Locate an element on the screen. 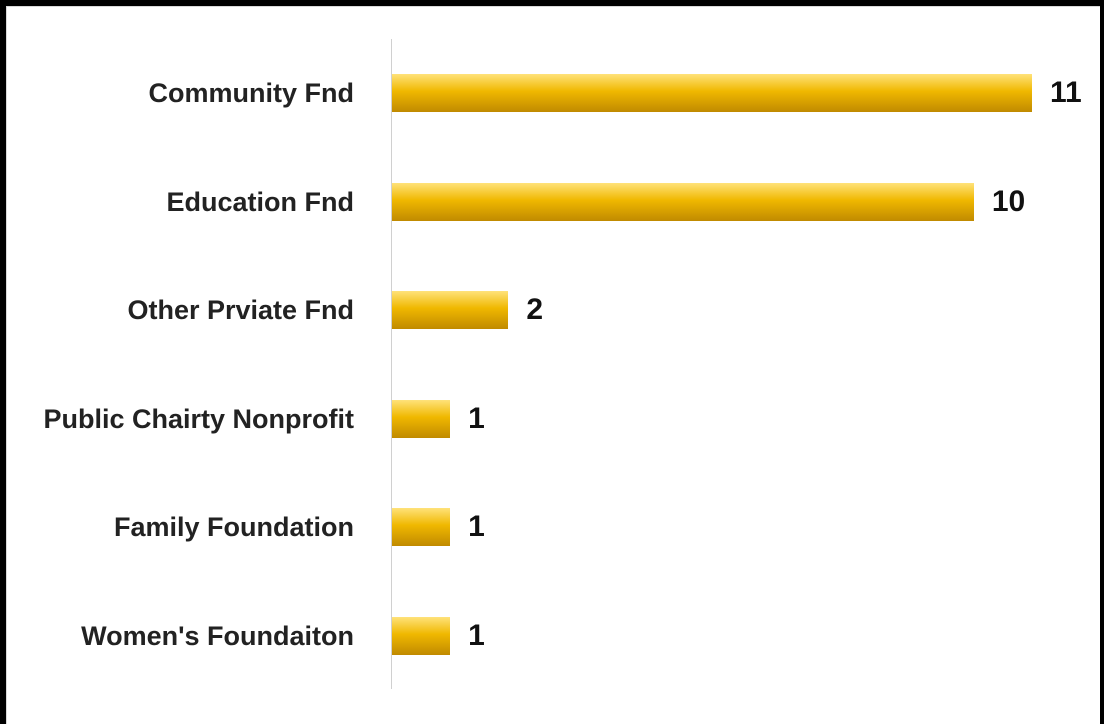  category-label: Other Prviate Fnd is located at coordinates (240, 310).